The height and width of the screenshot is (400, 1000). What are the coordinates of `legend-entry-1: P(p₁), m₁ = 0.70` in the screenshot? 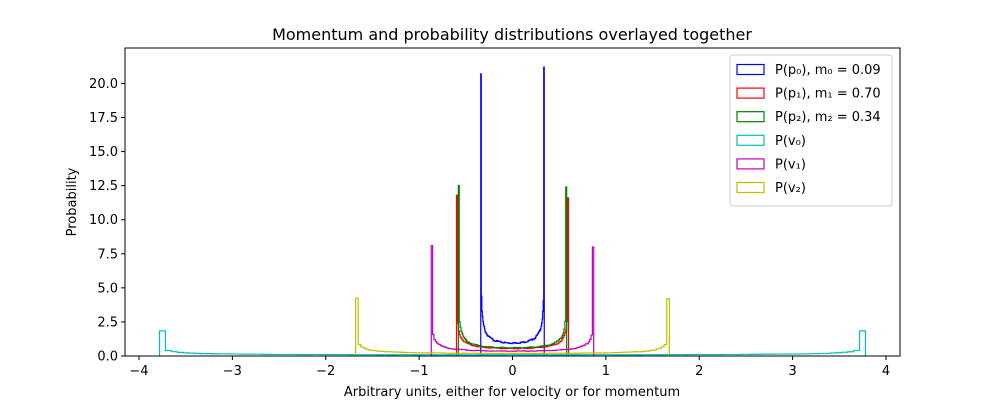 It's located at (828, 94).